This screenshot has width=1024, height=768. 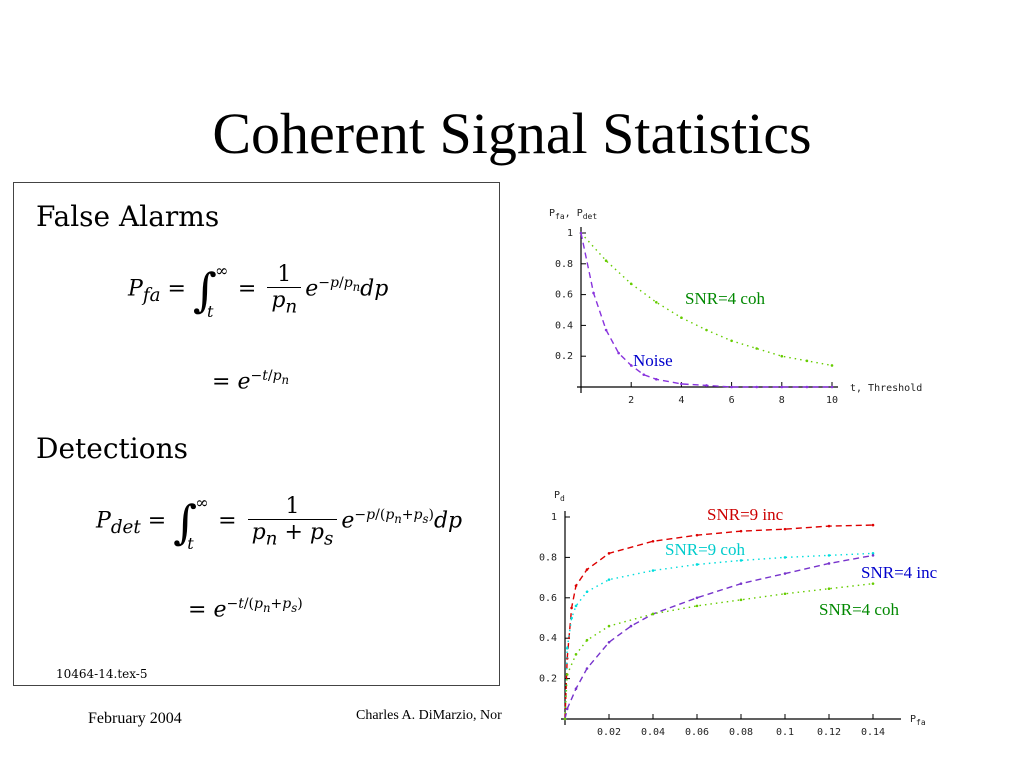 I want to click on pfa-result-equation: = e−t/pn, so click(x=251, y=381).